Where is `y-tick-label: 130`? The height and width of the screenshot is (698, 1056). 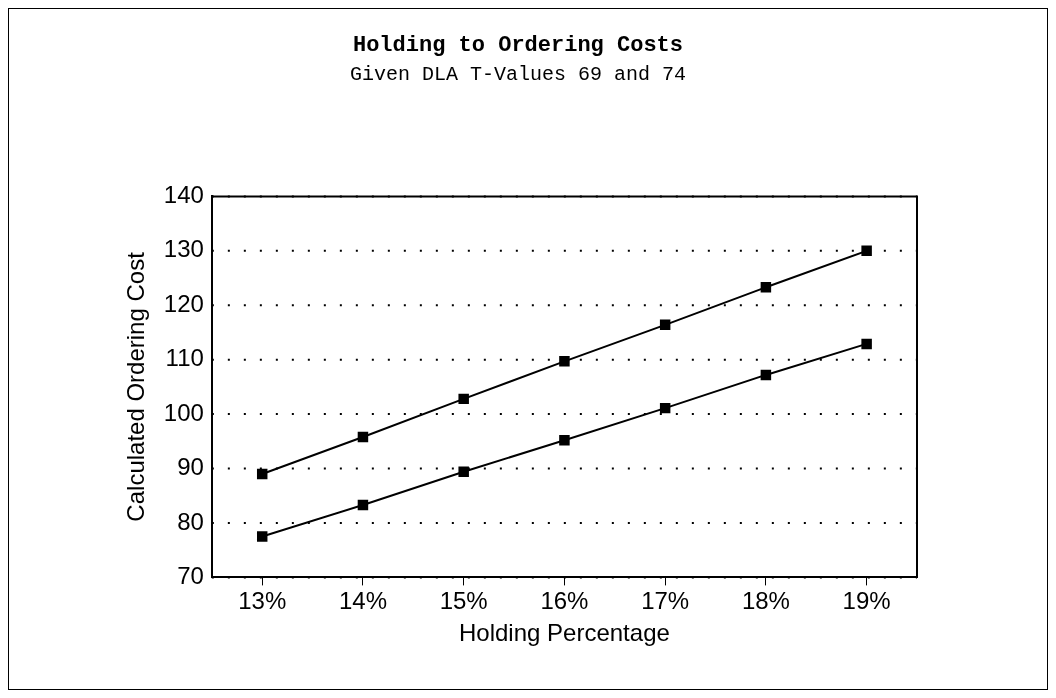 y-tick-label: 130 is located at coordinates (183, 249).